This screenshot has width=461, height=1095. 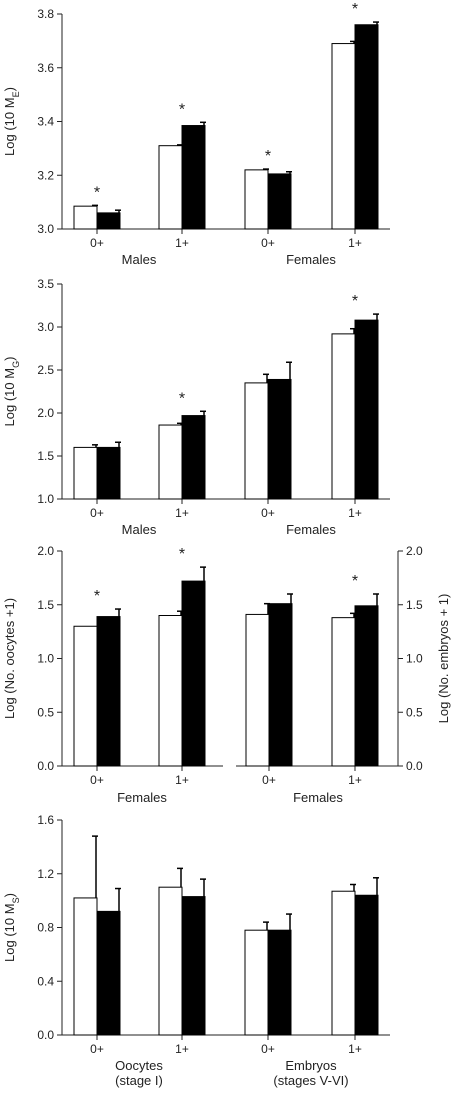 What do you see at coordinates (11, 121) in the screenshot?
I see `y-axis-label: Log (10 ME)` at bounding box center [11, 121].